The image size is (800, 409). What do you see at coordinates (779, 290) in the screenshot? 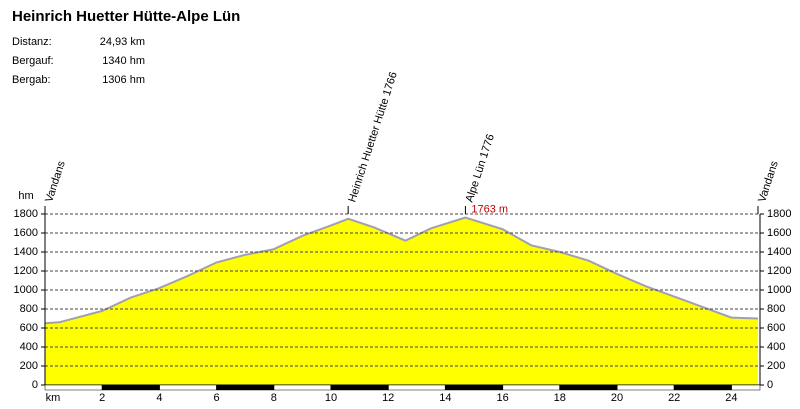
I see `y2-tick-label: 1000` at bounding box center [779, 290].